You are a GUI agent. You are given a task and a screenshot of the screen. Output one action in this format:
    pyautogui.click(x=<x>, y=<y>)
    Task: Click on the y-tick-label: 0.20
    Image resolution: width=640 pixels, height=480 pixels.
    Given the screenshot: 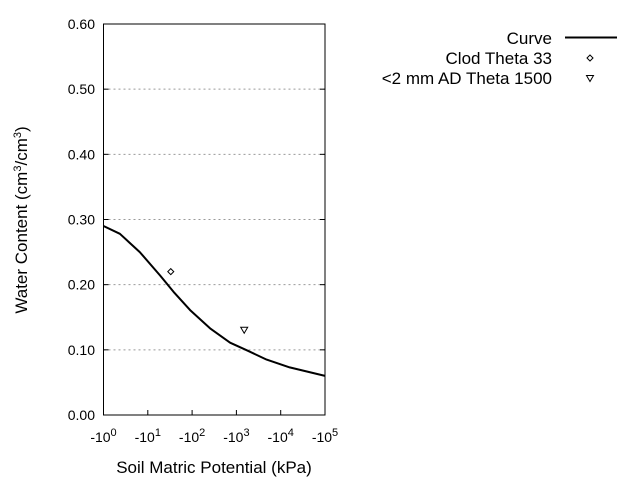 What is the action you would take?
    pyautogui.click(x=81, y=285)
    